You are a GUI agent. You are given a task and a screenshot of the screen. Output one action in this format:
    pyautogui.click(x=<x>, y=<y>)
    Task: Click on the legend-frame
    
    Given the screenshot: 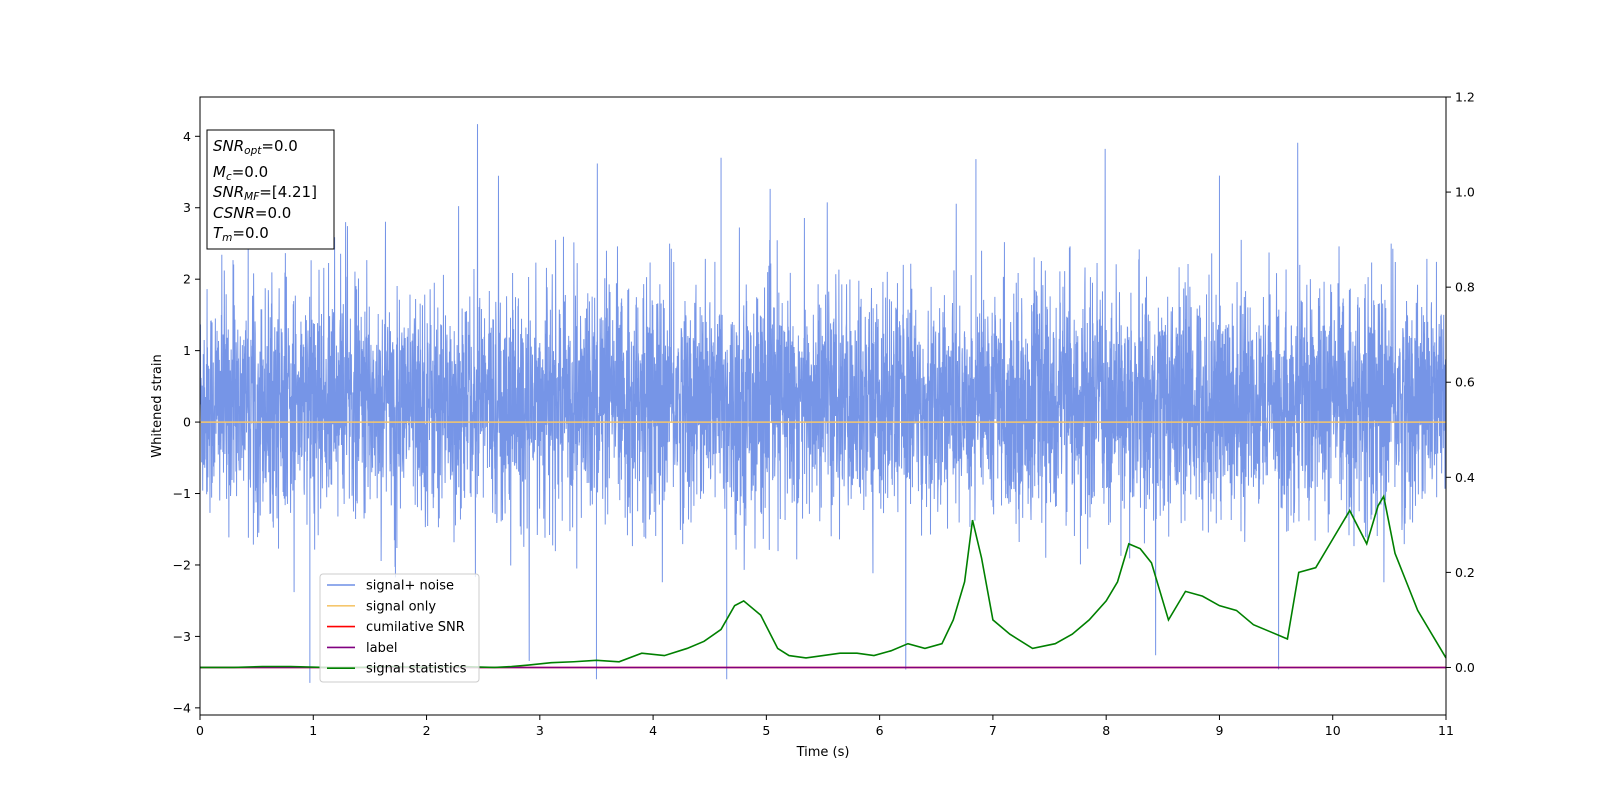 What is the action you would take?
    pyautogui.click(x=399, y=628)
    